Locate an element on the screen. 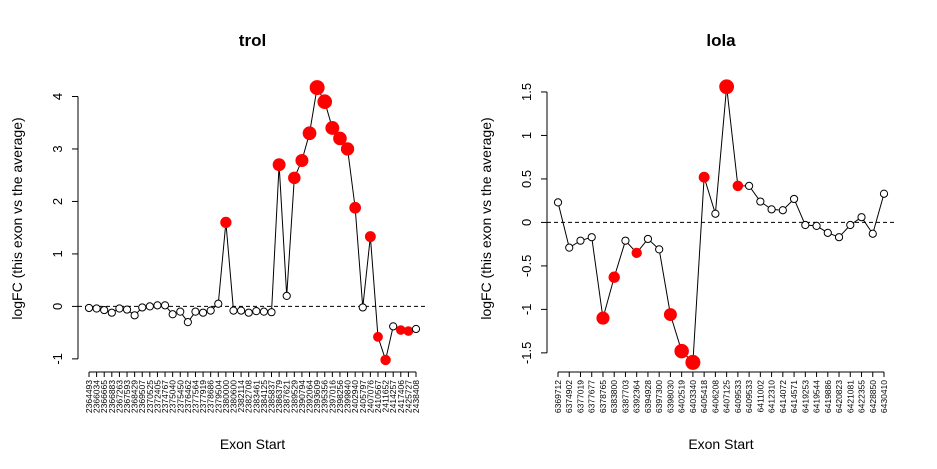 The image size is (937, 469). x-tick-label: 6383800 is located at coordinates (614, 396).